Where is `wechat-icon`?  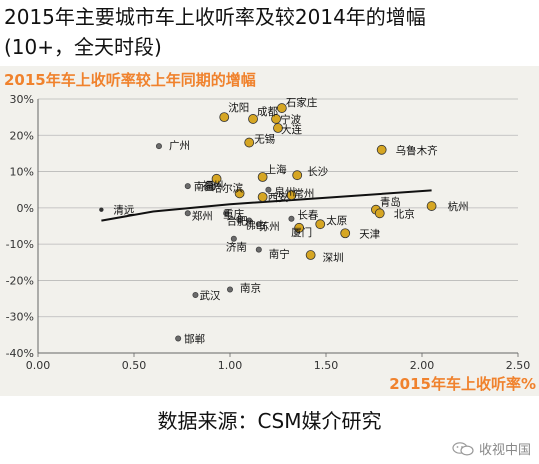
wechat-icon is located at coordinates (463, 448).